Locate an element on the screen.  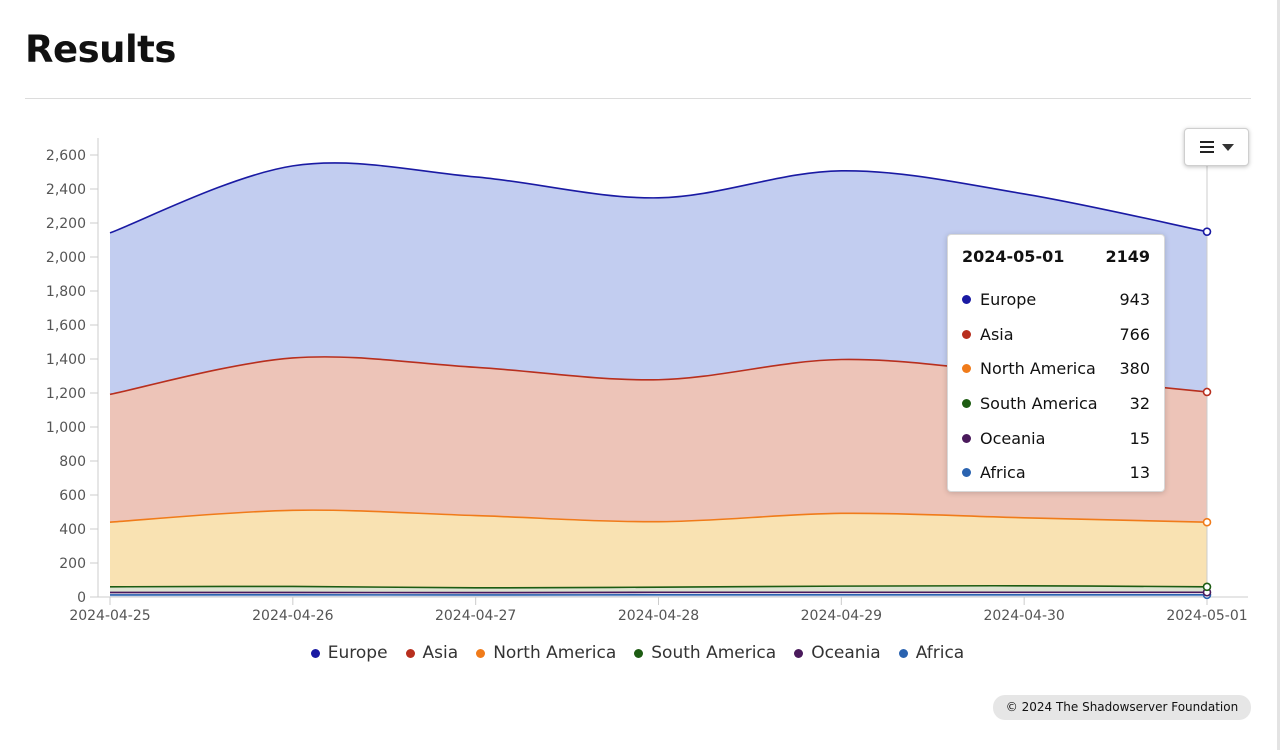
tooltip-series-name: South America is located at coordinates (1039, 403).